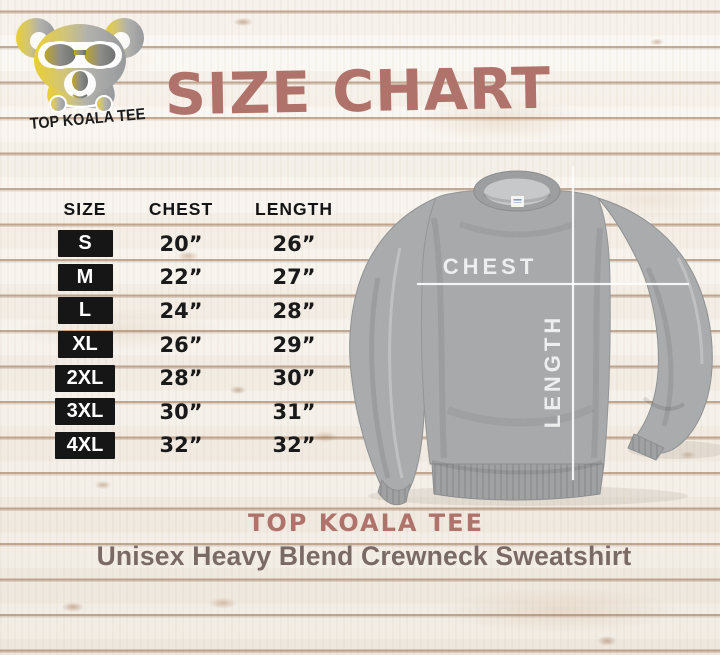 This screenshot has width=720, height=655. Describe the element at coordinates (294, 411) in the screenshot. I see `length-value: 31”` at that location.